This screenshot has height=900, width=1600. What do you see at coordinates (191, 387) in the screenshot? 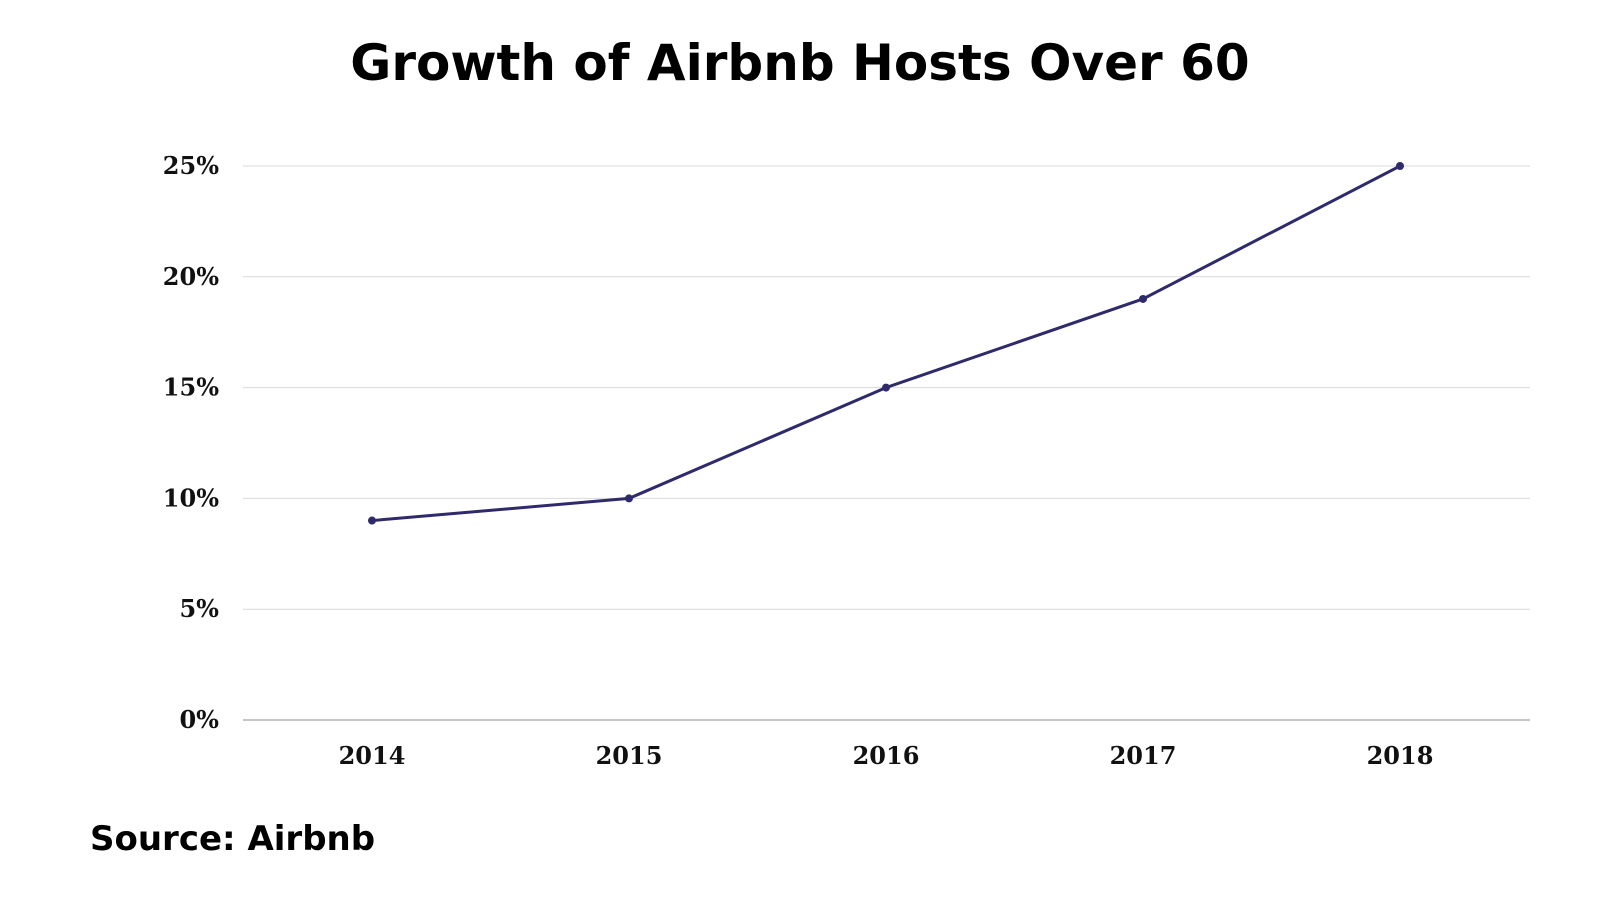
I see `y-tick-label: 15%` at bounding box center [191, 387].